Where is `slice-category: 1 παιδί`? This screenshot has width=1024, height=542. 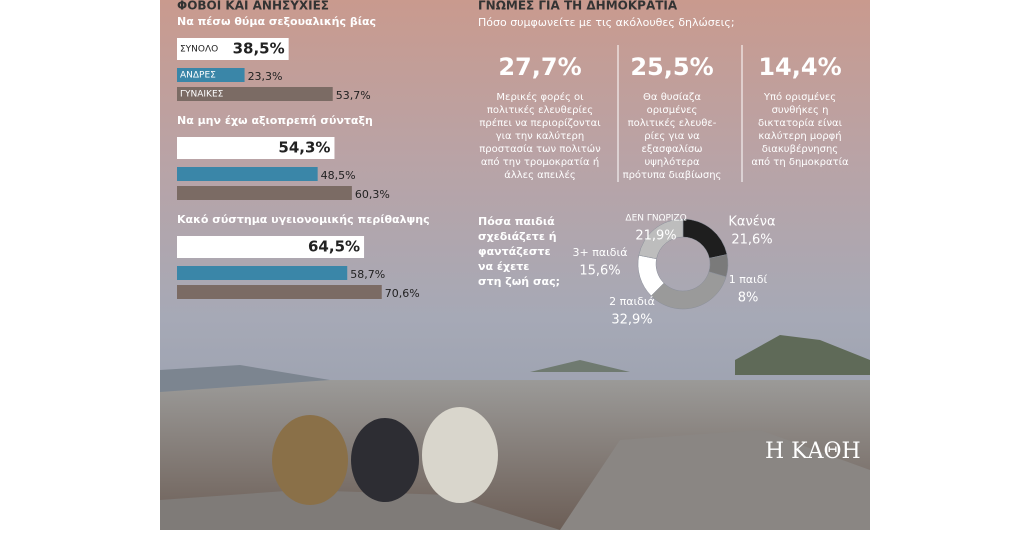 slice-category: 1 παιδί is located at coordinates (748, 279).